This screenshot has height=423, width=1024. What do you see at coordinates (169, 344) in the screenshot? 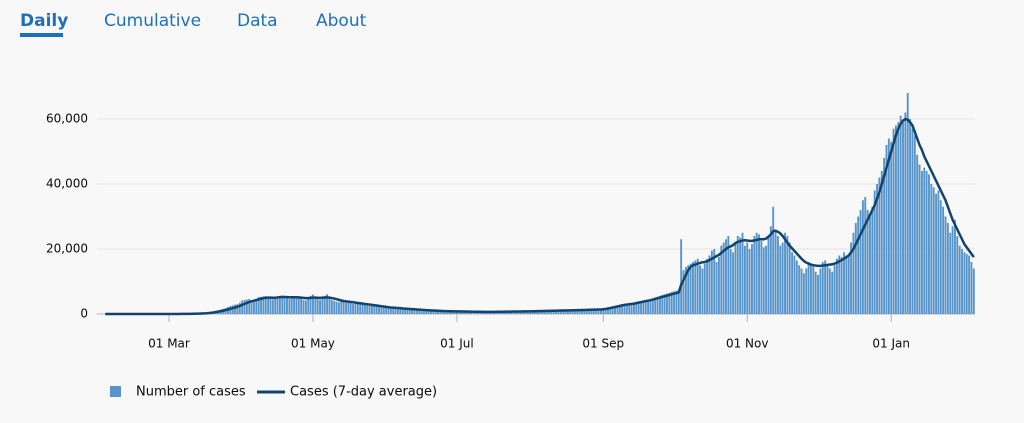
I see `x-tick-label: 01 Mar` at bounding box center [169, 344].